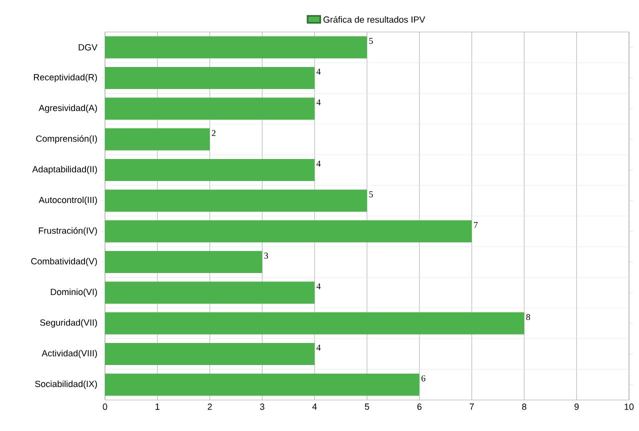 This screenshot has height=431, width=639. What do you see at coordinates (69, 354) in the screenshot?
I see `y-tick-label: Actividad(VIII)` at bounding box center [69, 354].